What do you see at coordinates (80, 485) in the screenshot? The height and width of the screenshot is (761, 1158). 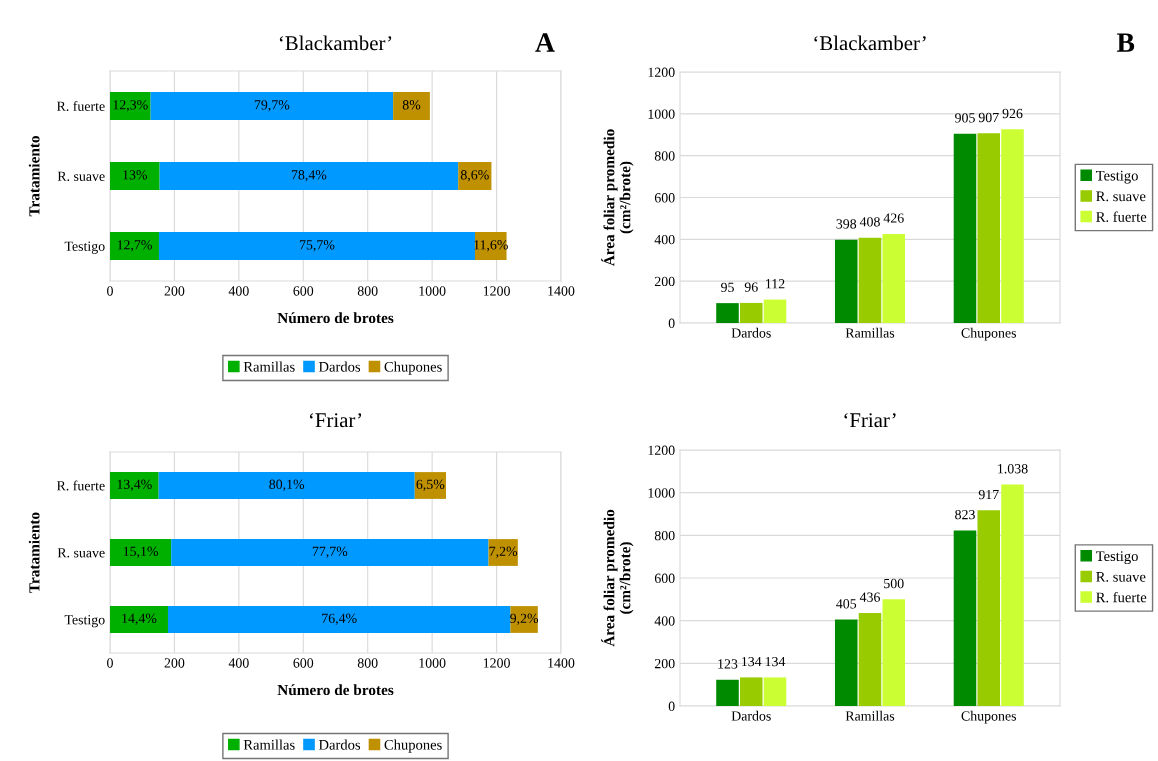 I see `y-tick-label: R. fuerte` at bounding box center [80, 485].